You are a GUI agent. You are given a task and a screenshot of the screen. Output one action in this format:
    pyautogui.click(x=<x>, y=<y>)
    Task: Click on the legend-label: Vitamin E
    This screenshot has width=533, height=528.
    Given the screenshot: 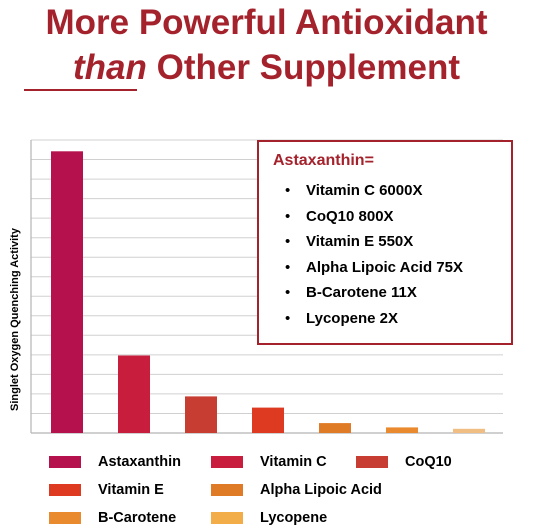 What is the action you would take?
    pyautogui.click(x=131, y=490)
    